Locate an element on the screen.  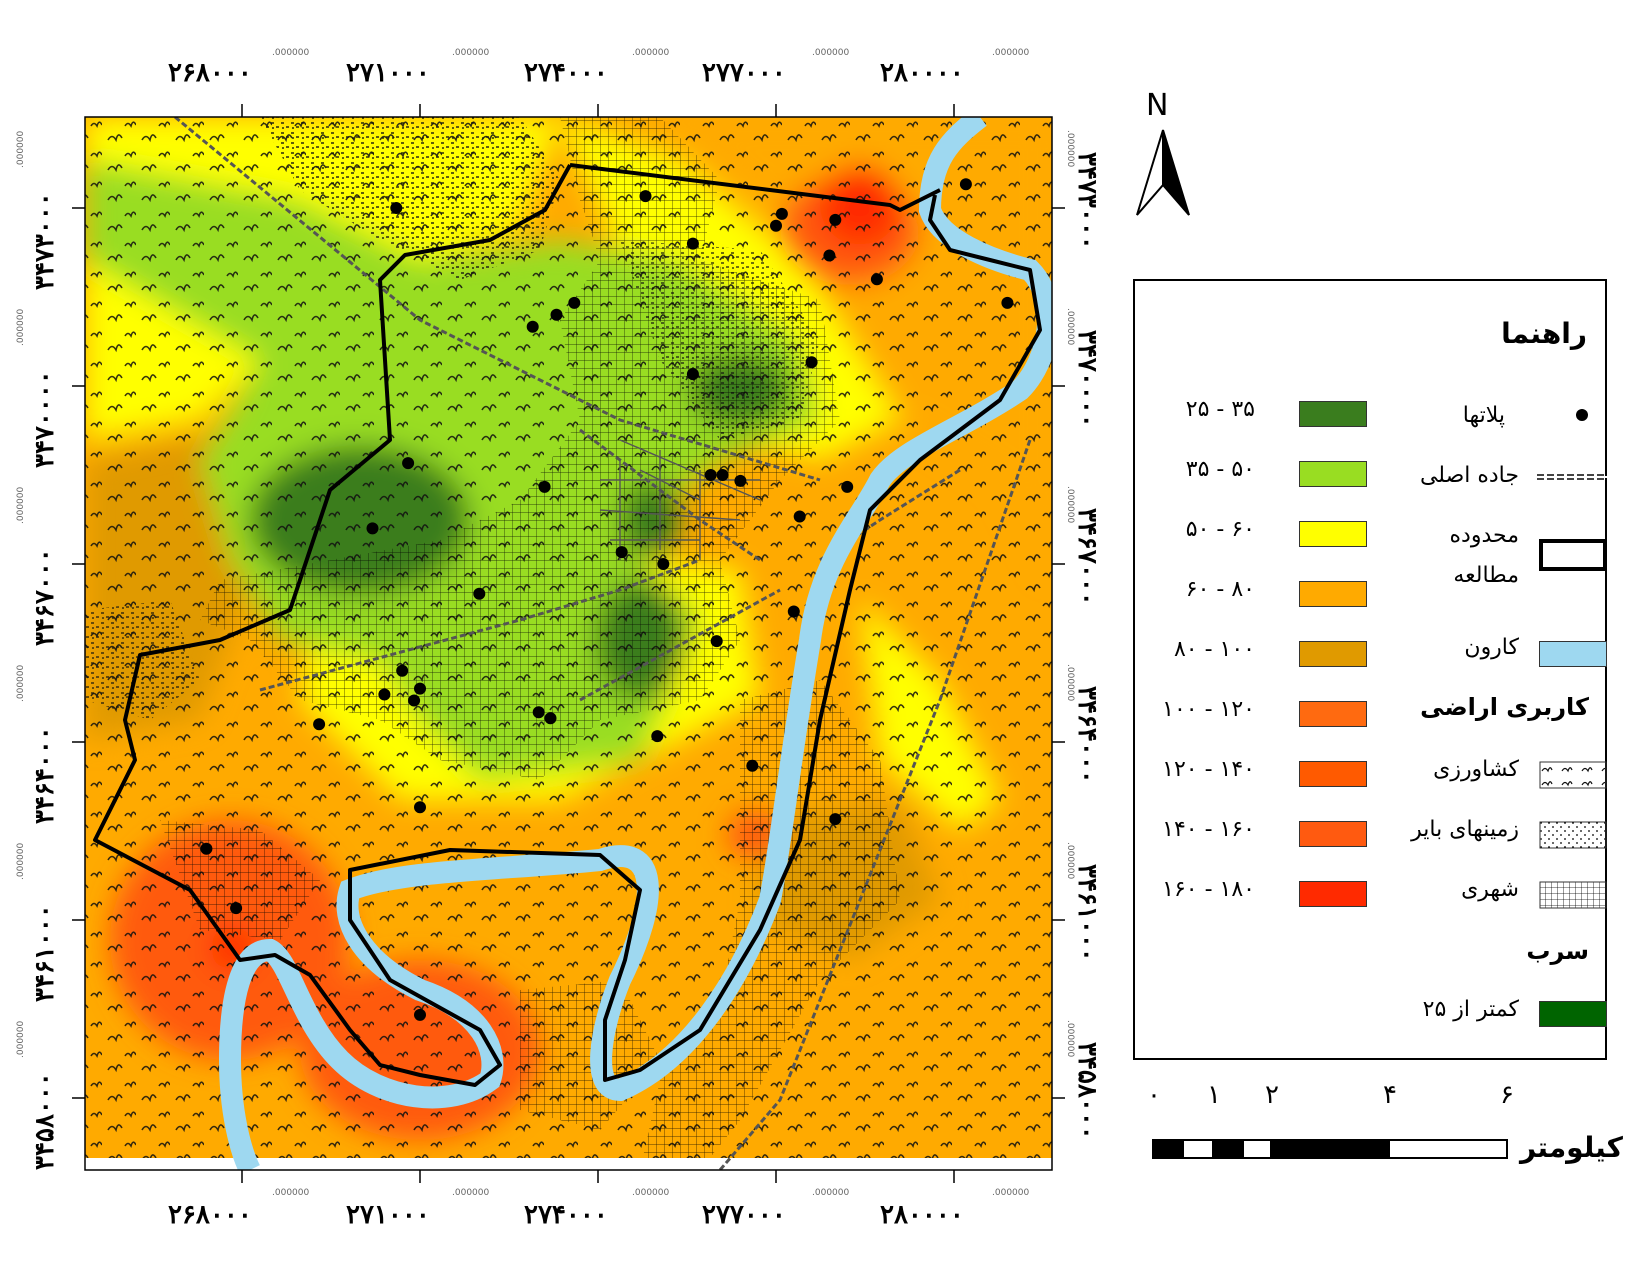
legend-karun-swatch is located at coordinates (1573, 654).